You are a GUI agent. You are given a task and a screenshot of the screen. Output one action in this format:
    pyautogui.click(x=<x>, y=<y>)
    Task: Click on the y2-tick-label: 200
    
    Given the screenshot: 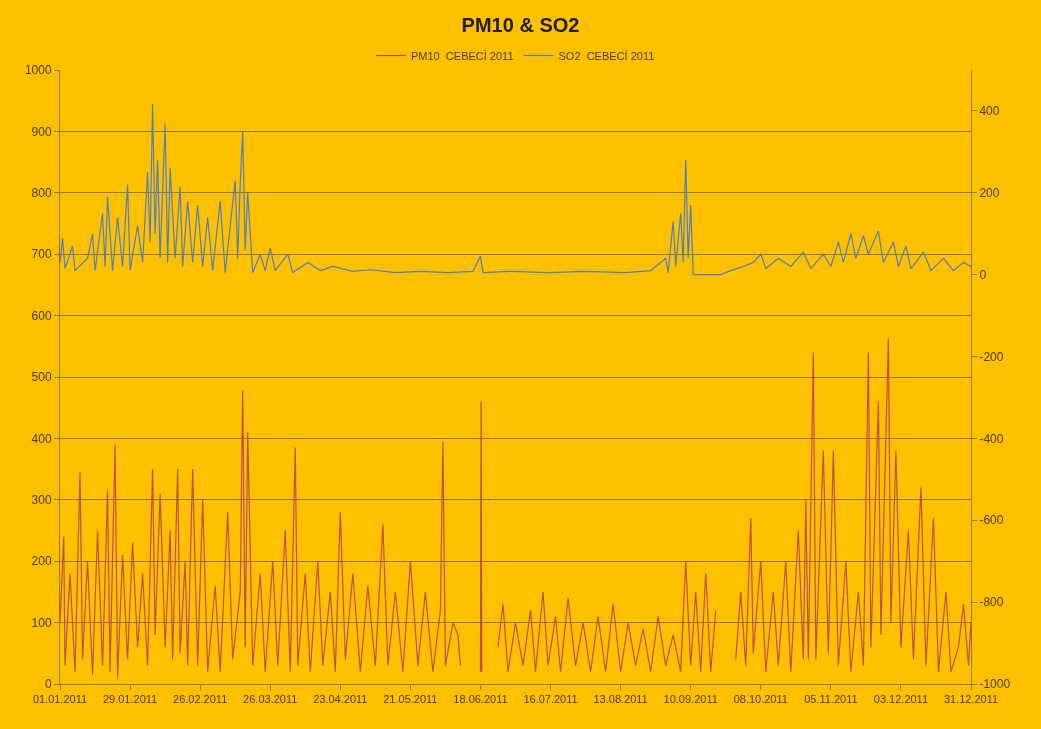 What is the action you would take?
    pyautogui.click(x=989, y=193)
    